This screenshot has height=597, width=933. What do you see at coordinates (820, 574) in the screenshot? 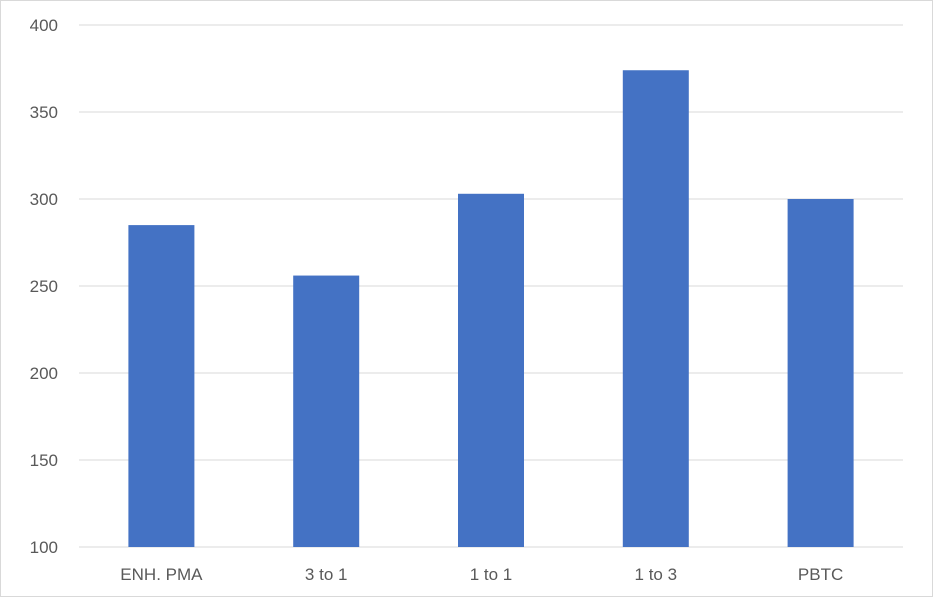
I see `x-tick-label: PBTC` at bounding box center [820, 574].